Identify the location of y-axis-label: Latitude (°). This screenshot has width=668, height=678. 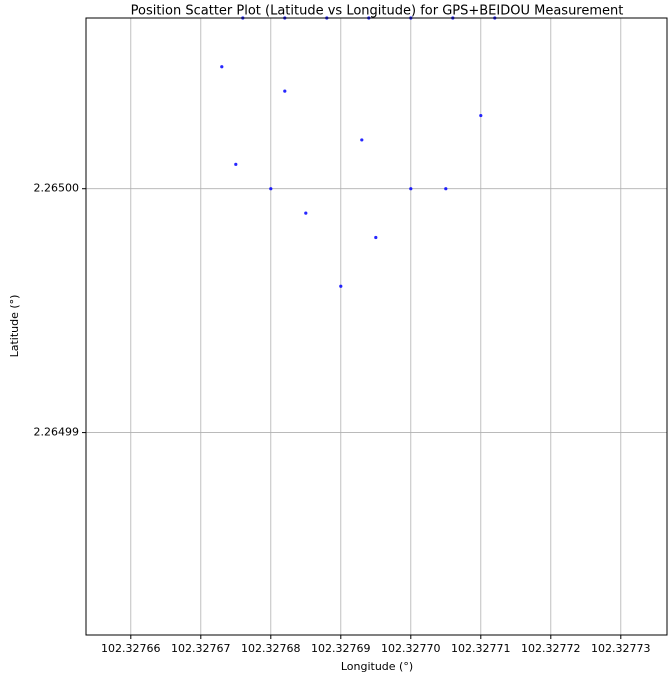
(14, 326).